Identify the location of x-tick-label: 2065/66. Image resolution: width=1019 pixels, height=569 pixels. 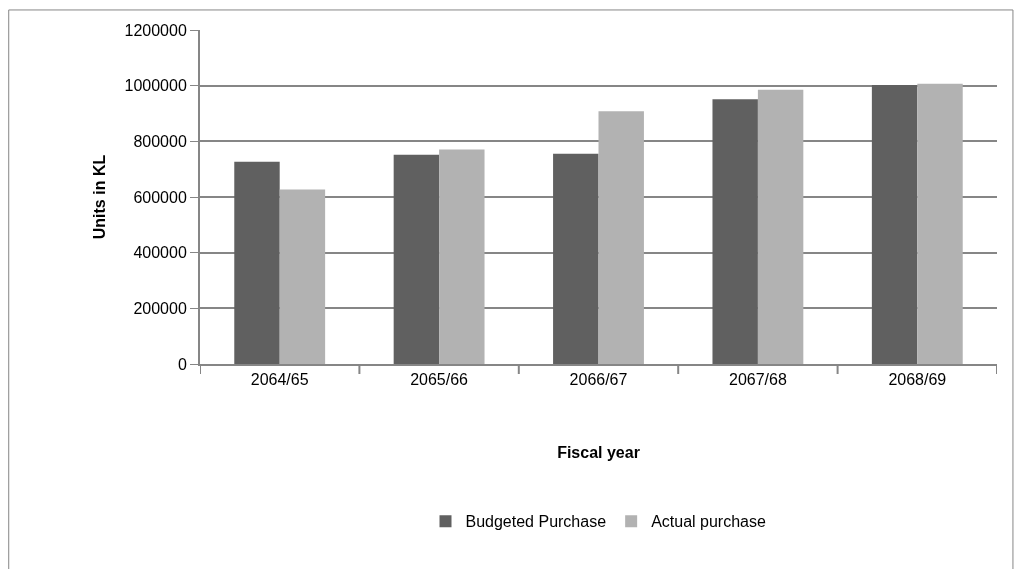
(439, 380).